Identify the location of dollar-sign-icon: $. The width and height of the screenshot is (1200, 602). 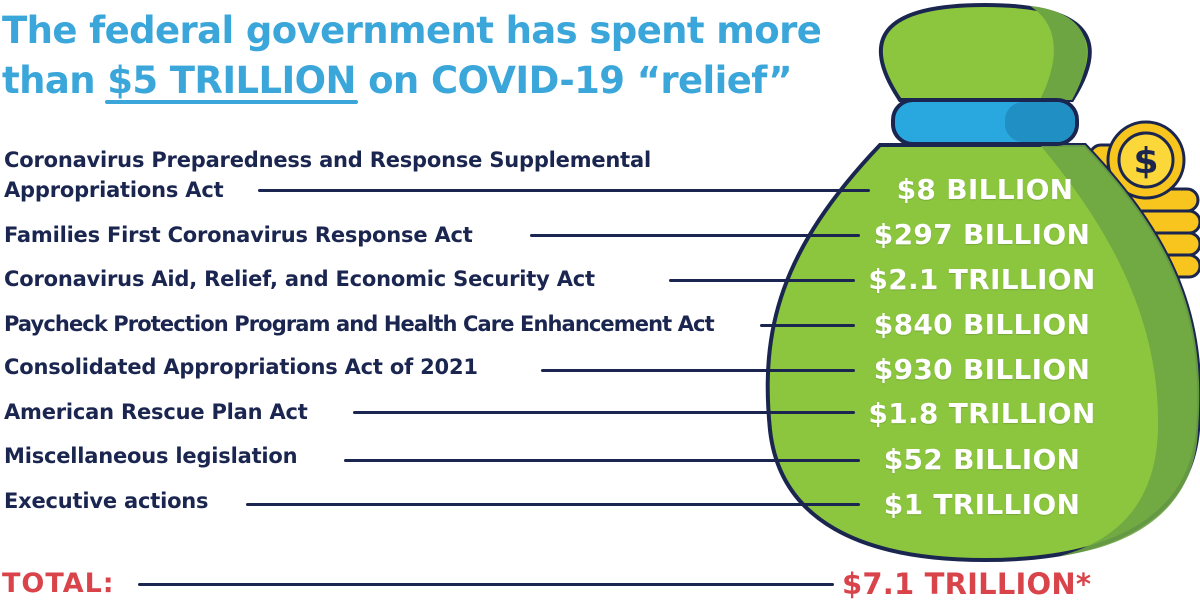
(1145, 161).